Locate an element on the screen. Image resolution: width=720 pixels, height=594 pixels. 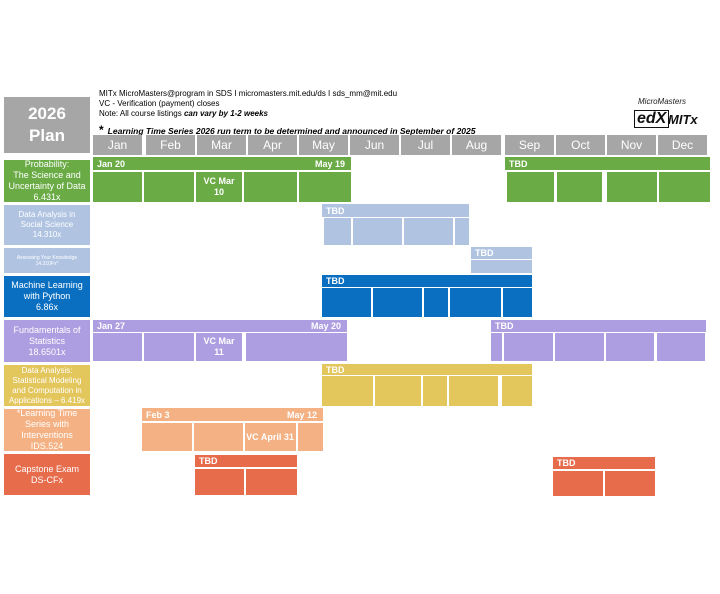
star-marker: * is located at coordinates (101, 130).